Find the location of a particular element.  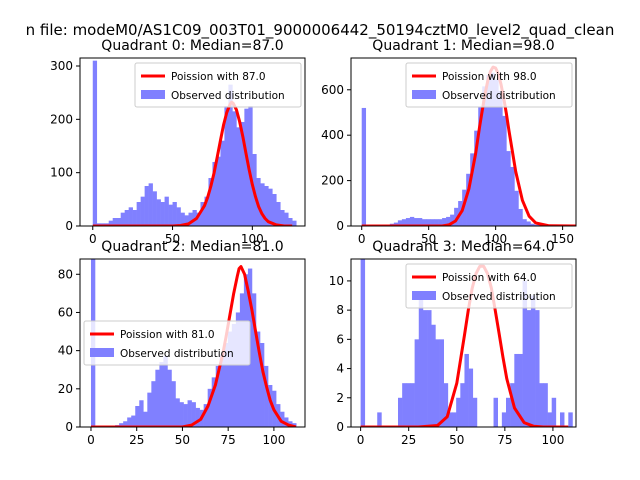

subplot-title: Quadrant 1: Median=98.0 is located at coordinates (463, 46).